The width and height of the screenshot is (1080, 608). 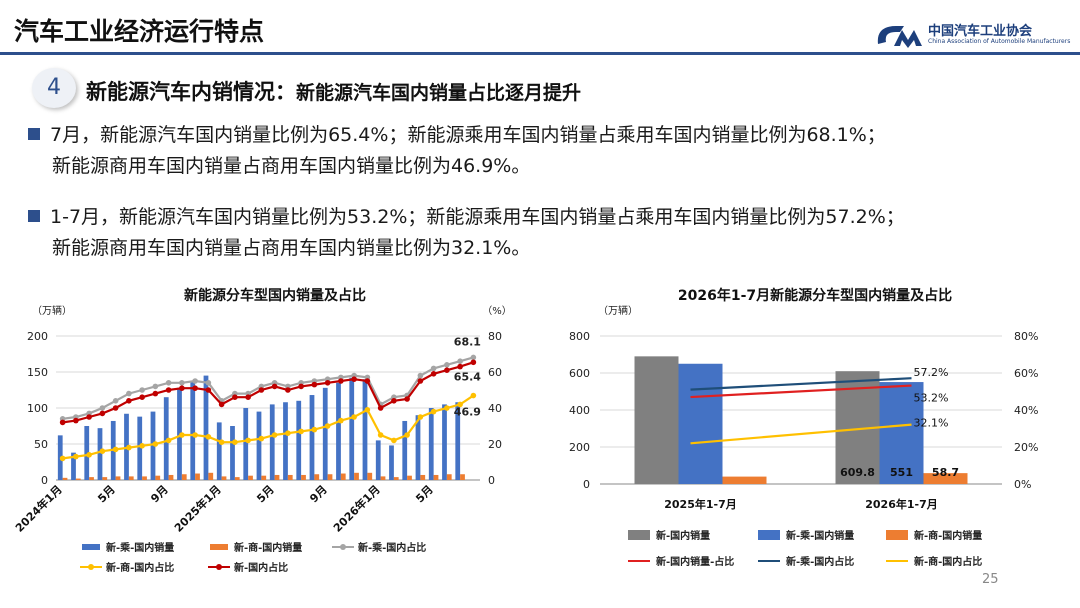 What do you see at coordinates (37, 372) in the screenshot?
I see `chart1-ytick-left: 150` at bounding box center [37, 372].